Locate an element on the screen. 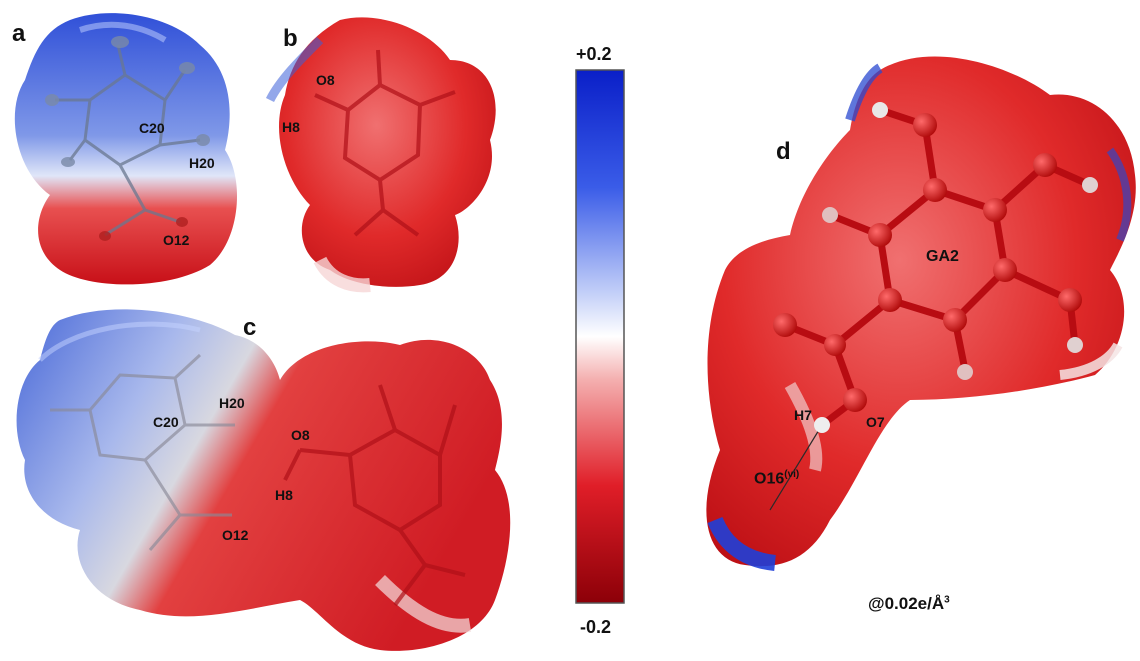 The width and height of the screenshot is (1140, 661). atom-label-d-o7: O7 is located at coordinates (875, 422).